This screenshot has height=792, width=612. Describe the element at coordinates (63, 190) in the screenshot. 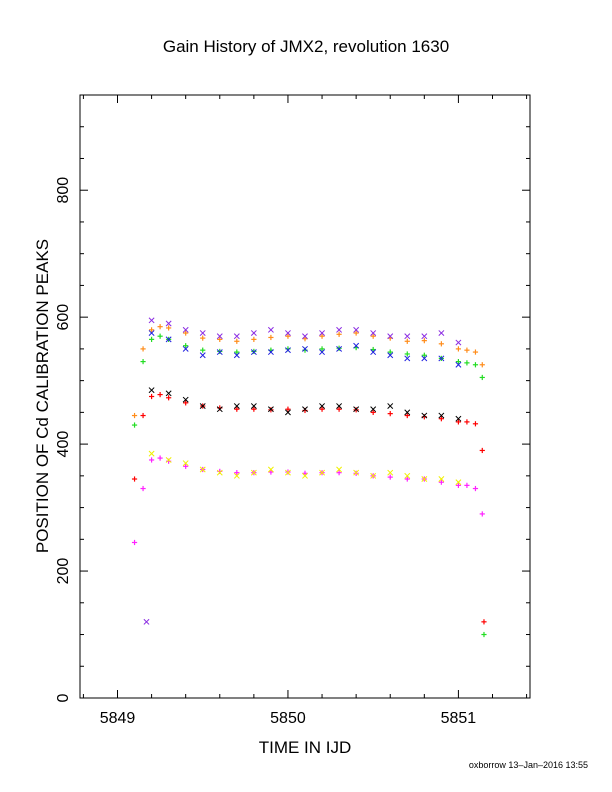

I see `y-tick-label: 800` at that location.